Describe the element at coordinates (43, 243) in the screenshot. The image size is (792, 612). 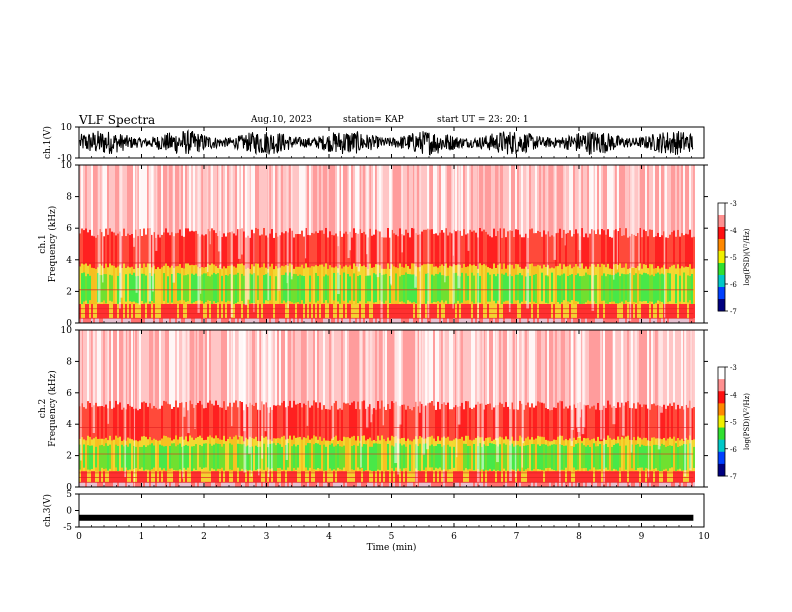
I see `ch1-spectrogram-ylabel: ch.1` at that location.